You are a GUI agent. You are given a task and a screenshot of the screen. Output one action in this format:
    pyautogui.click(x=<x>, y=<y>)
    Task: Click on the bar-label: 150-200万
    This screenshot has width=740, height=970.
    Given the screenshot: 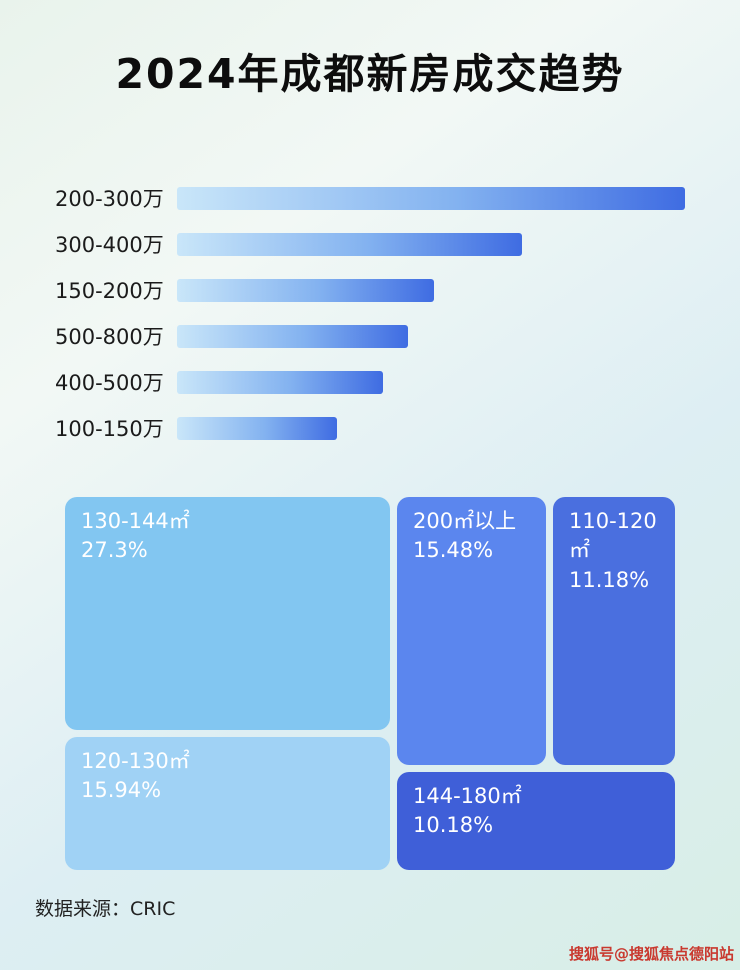 What is the action you would take?
    pyautogui.click(x=109, y=291)
    